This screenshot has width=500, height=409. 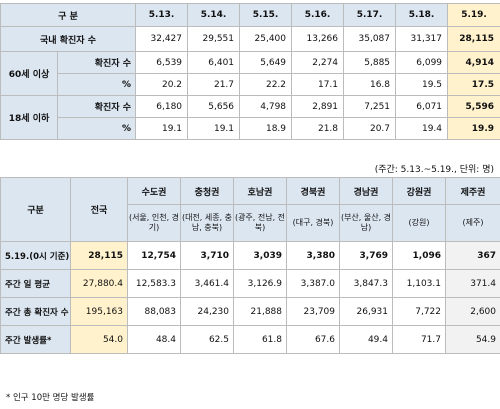 I want to click on region-name: 충청권, so click(x=207, y=191).